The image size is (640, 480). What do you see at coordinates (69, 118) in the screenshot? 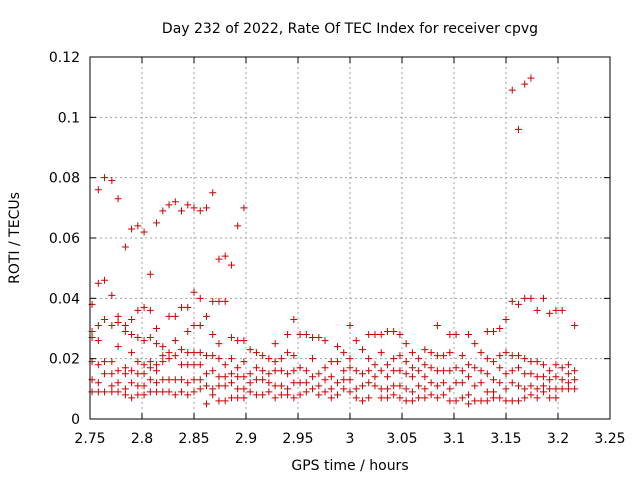
I see `y-tick-label: 0.1` at bounding box center [69, 118].